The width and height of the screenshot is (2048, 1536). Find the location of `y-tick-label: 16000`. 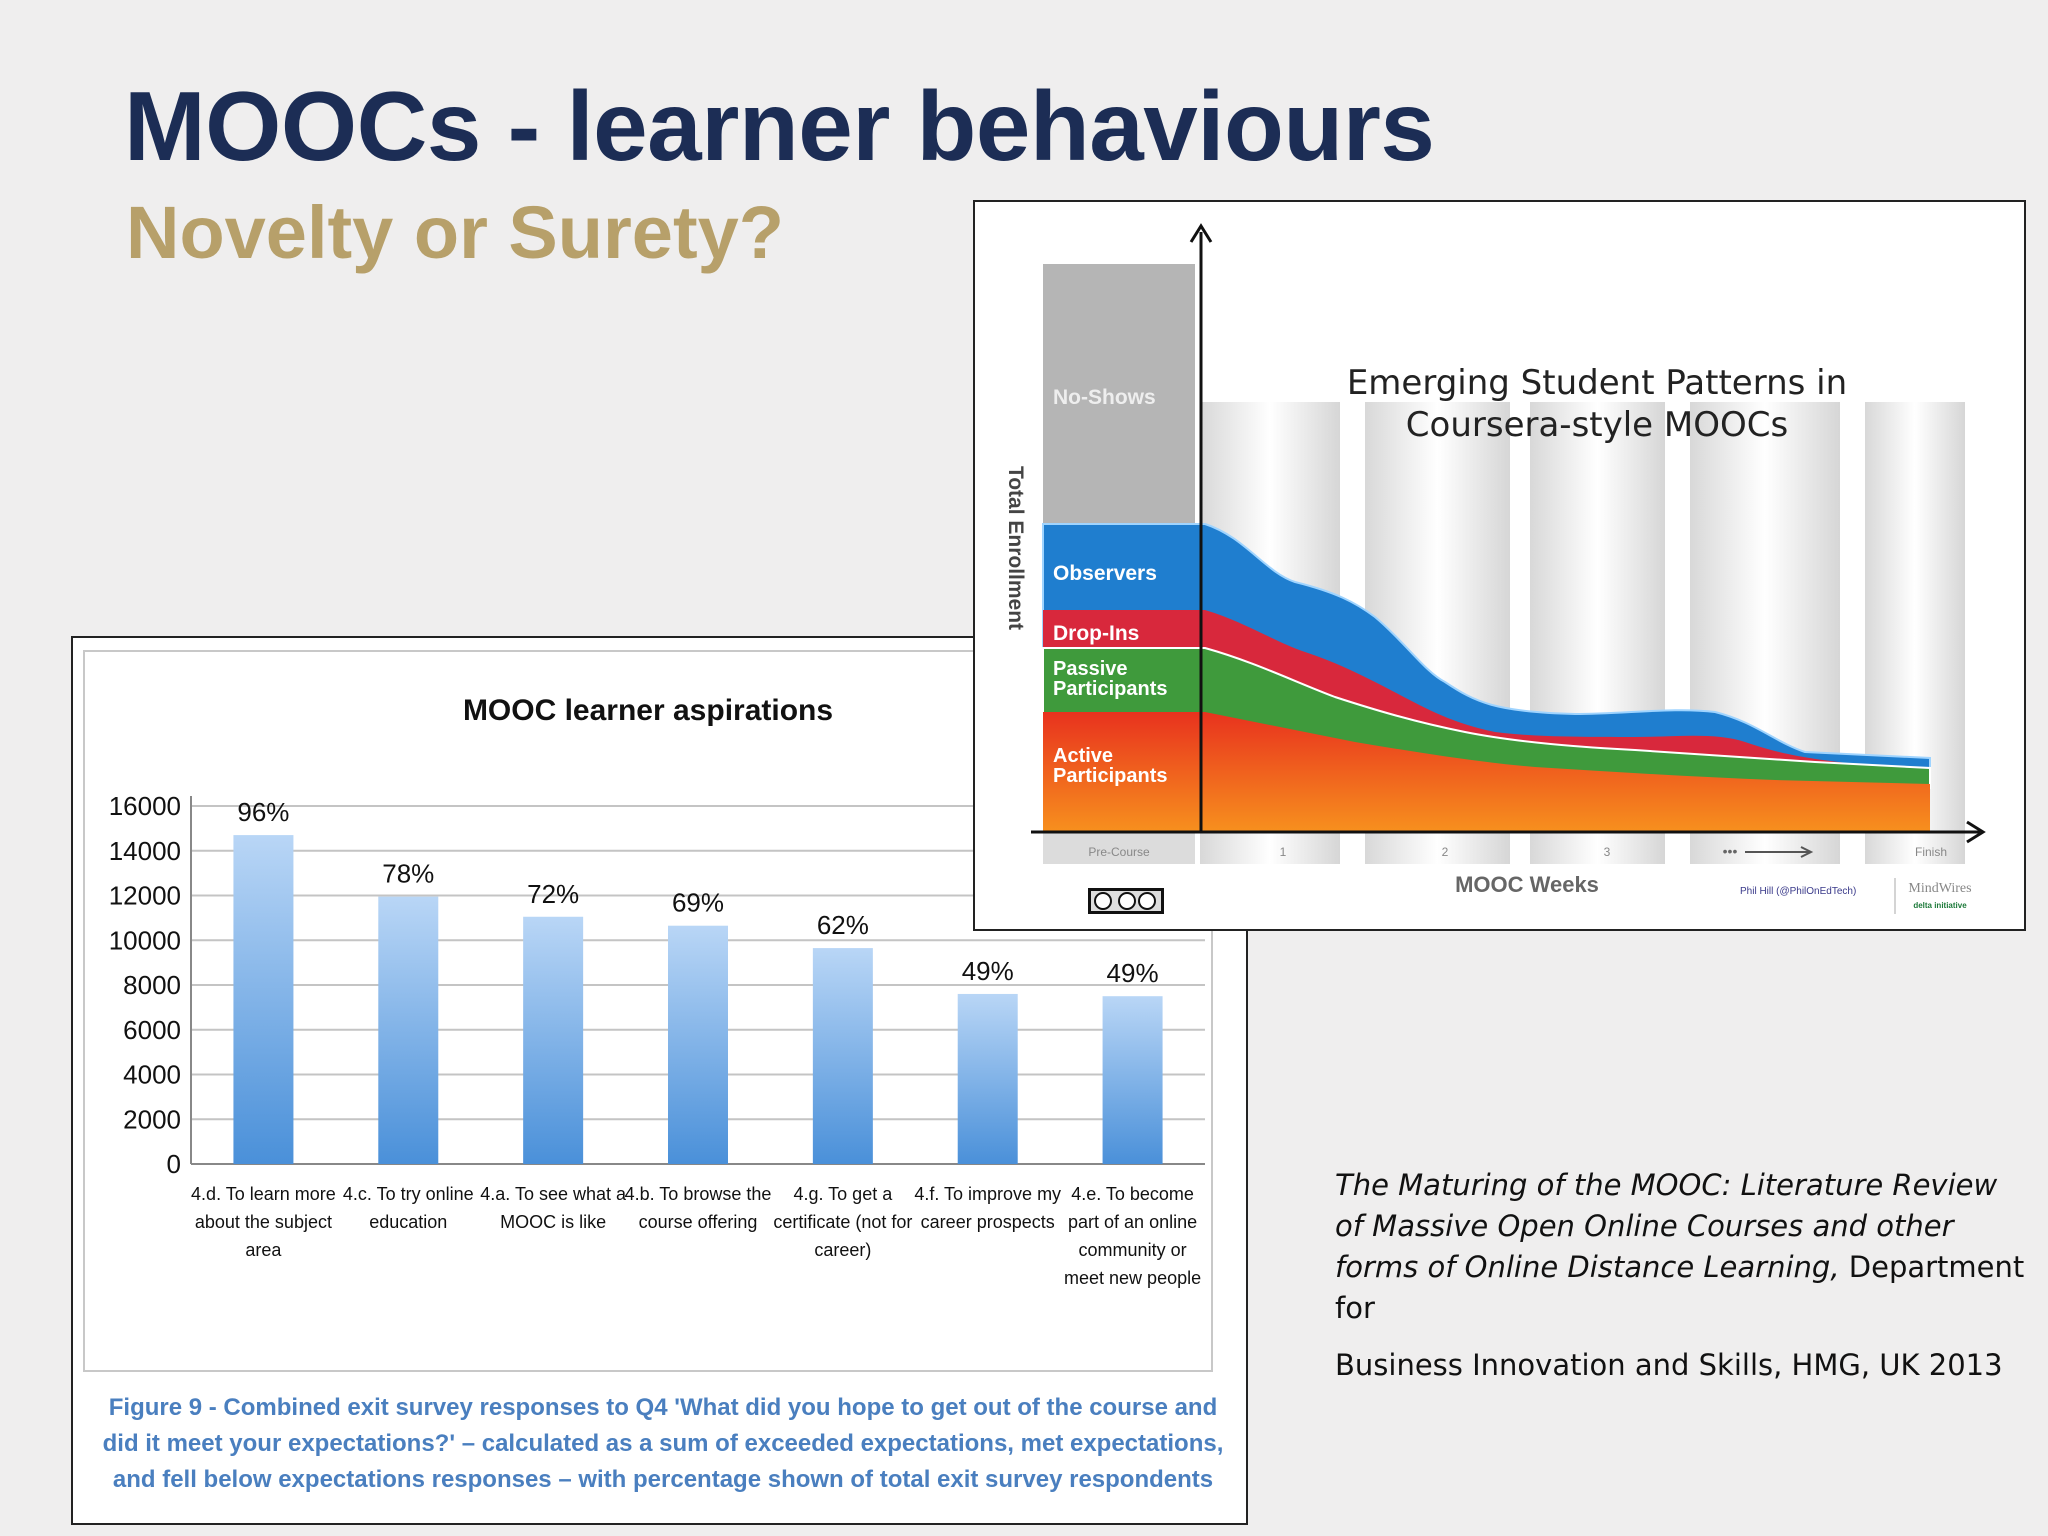

y-tick-label: 16000 is located at coordinates (145, 806).